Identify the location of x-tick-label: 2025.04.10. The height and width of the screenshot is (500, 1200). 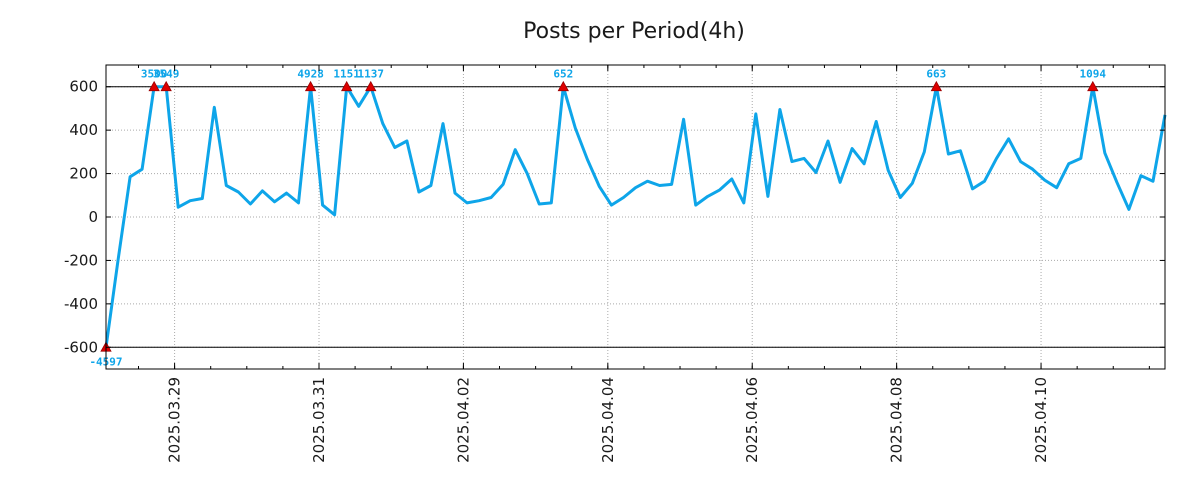
(1041, 420).